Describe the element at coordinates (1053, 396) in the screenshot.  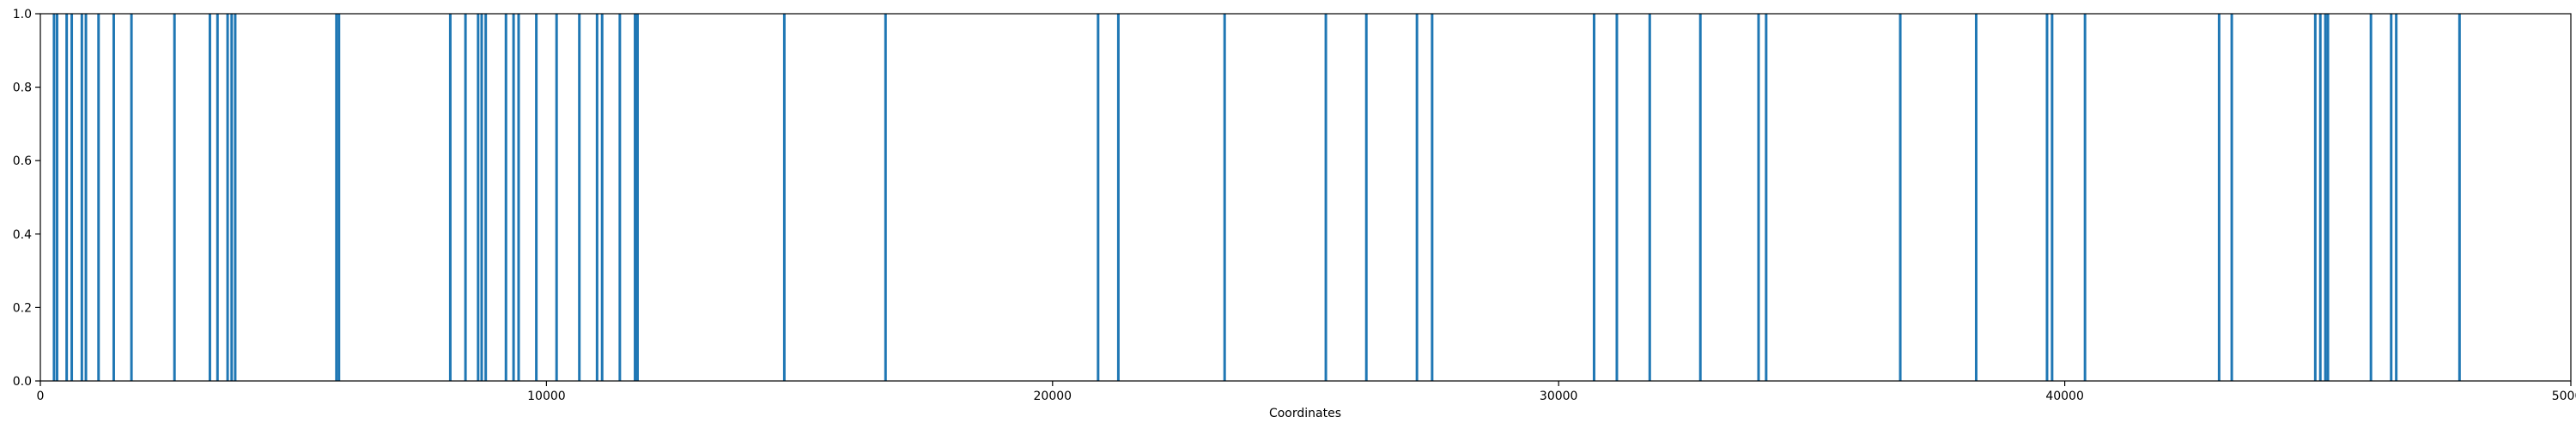
I see `x-tick-label: 20000` at that location.